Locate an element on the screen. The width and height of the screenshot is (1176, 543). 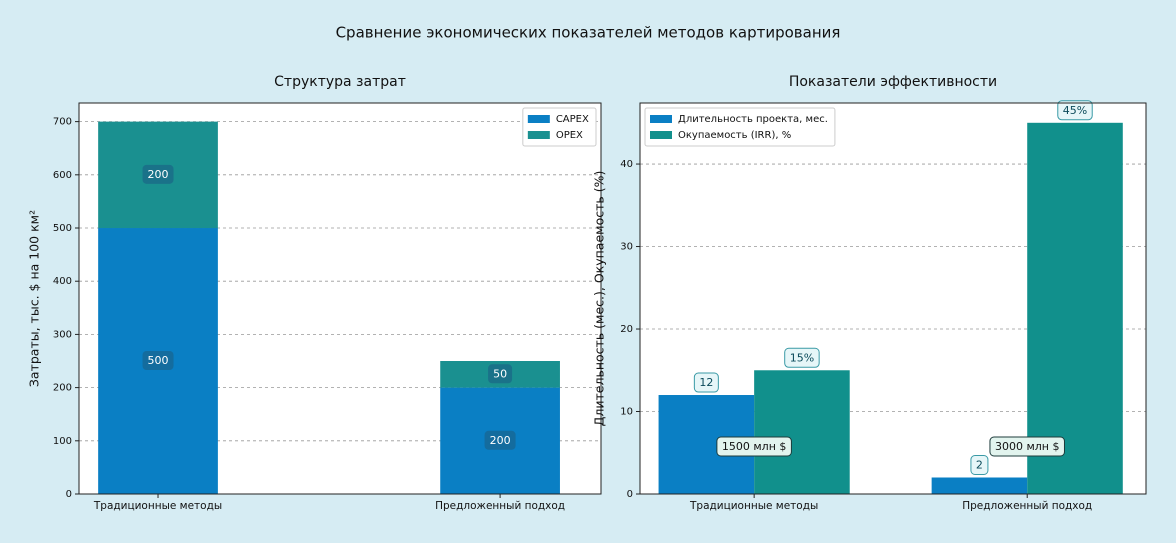
annotation: 1500 млн $ is located at coordinates (754, 446).